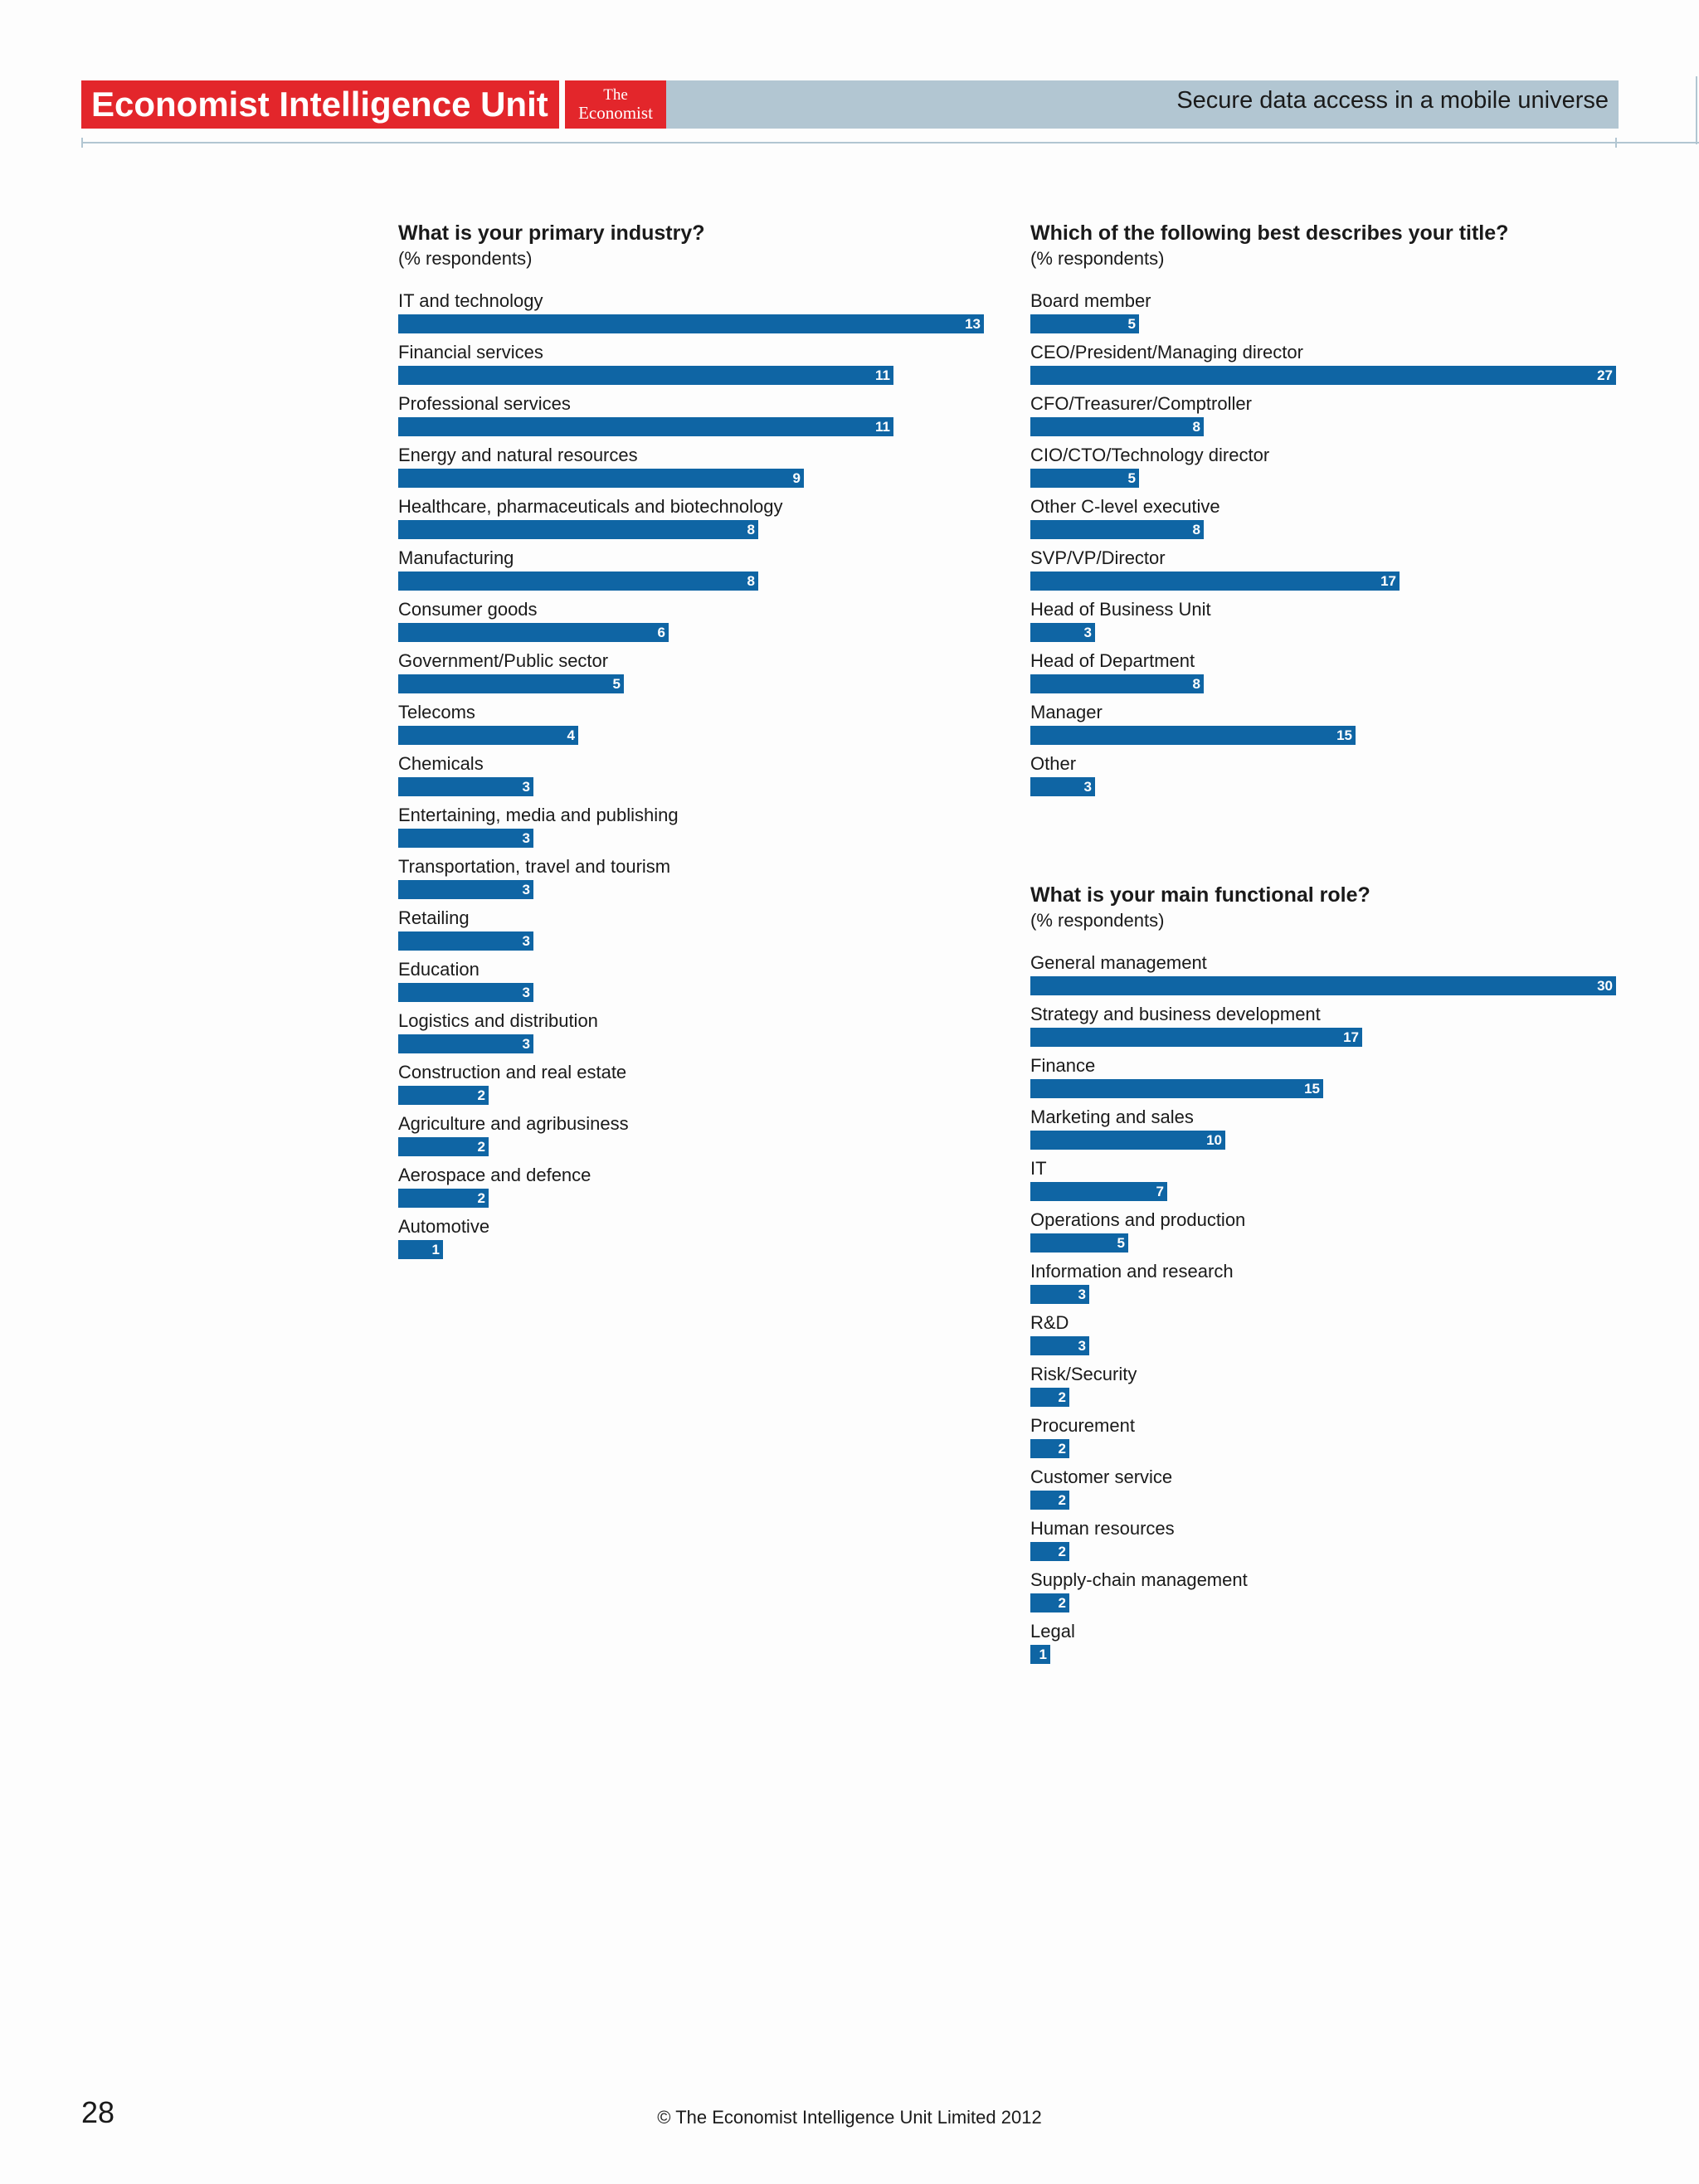  What do you see at coordinates (1141, 403) in the screenshot?
I see `bar-label: CFO/Treasurer/Comptroller` at bounding box center [1141, 403].